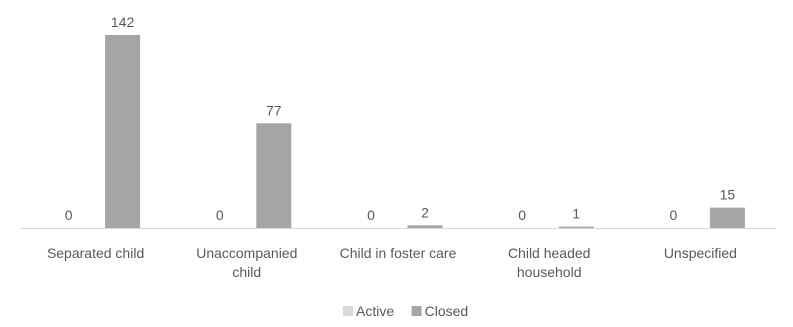 Image resolution: width=793 pixels, height=327 pixels. I want to click on category-label-1: Unaccompanied child, so click(246, 262).